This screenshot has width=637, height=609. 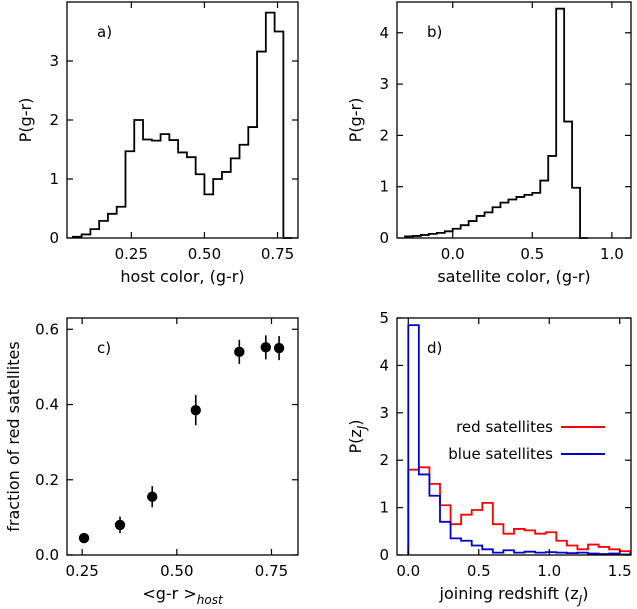 What do you see at coordinates (504, 427) in the screenshot?
I see `legend-label: red satellites` at bounding box center [504, 427].